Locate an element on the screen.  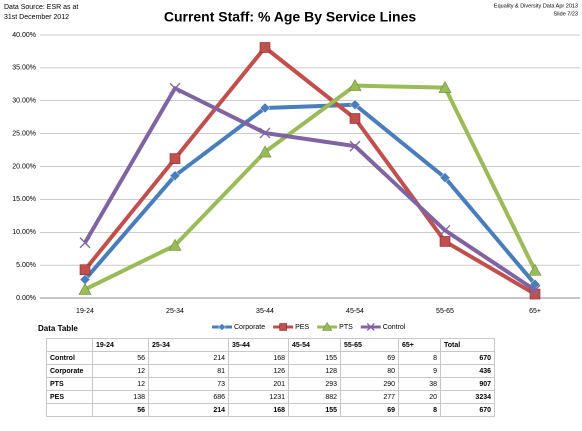
table-row: Corporate 12 81 126 128 80 9 436 is located at coordinates (270, 371).